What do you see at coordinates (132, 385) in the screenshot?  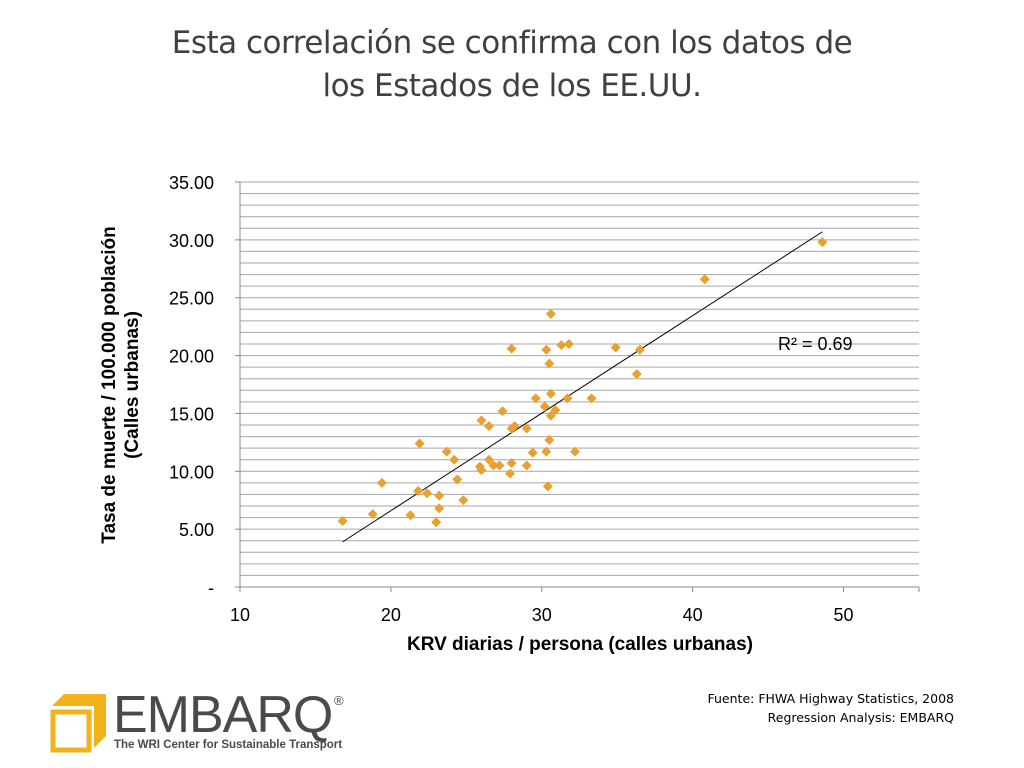 I see `y-axis-title-line2: (Calles urbanas)` at bounding box center [132, 385].